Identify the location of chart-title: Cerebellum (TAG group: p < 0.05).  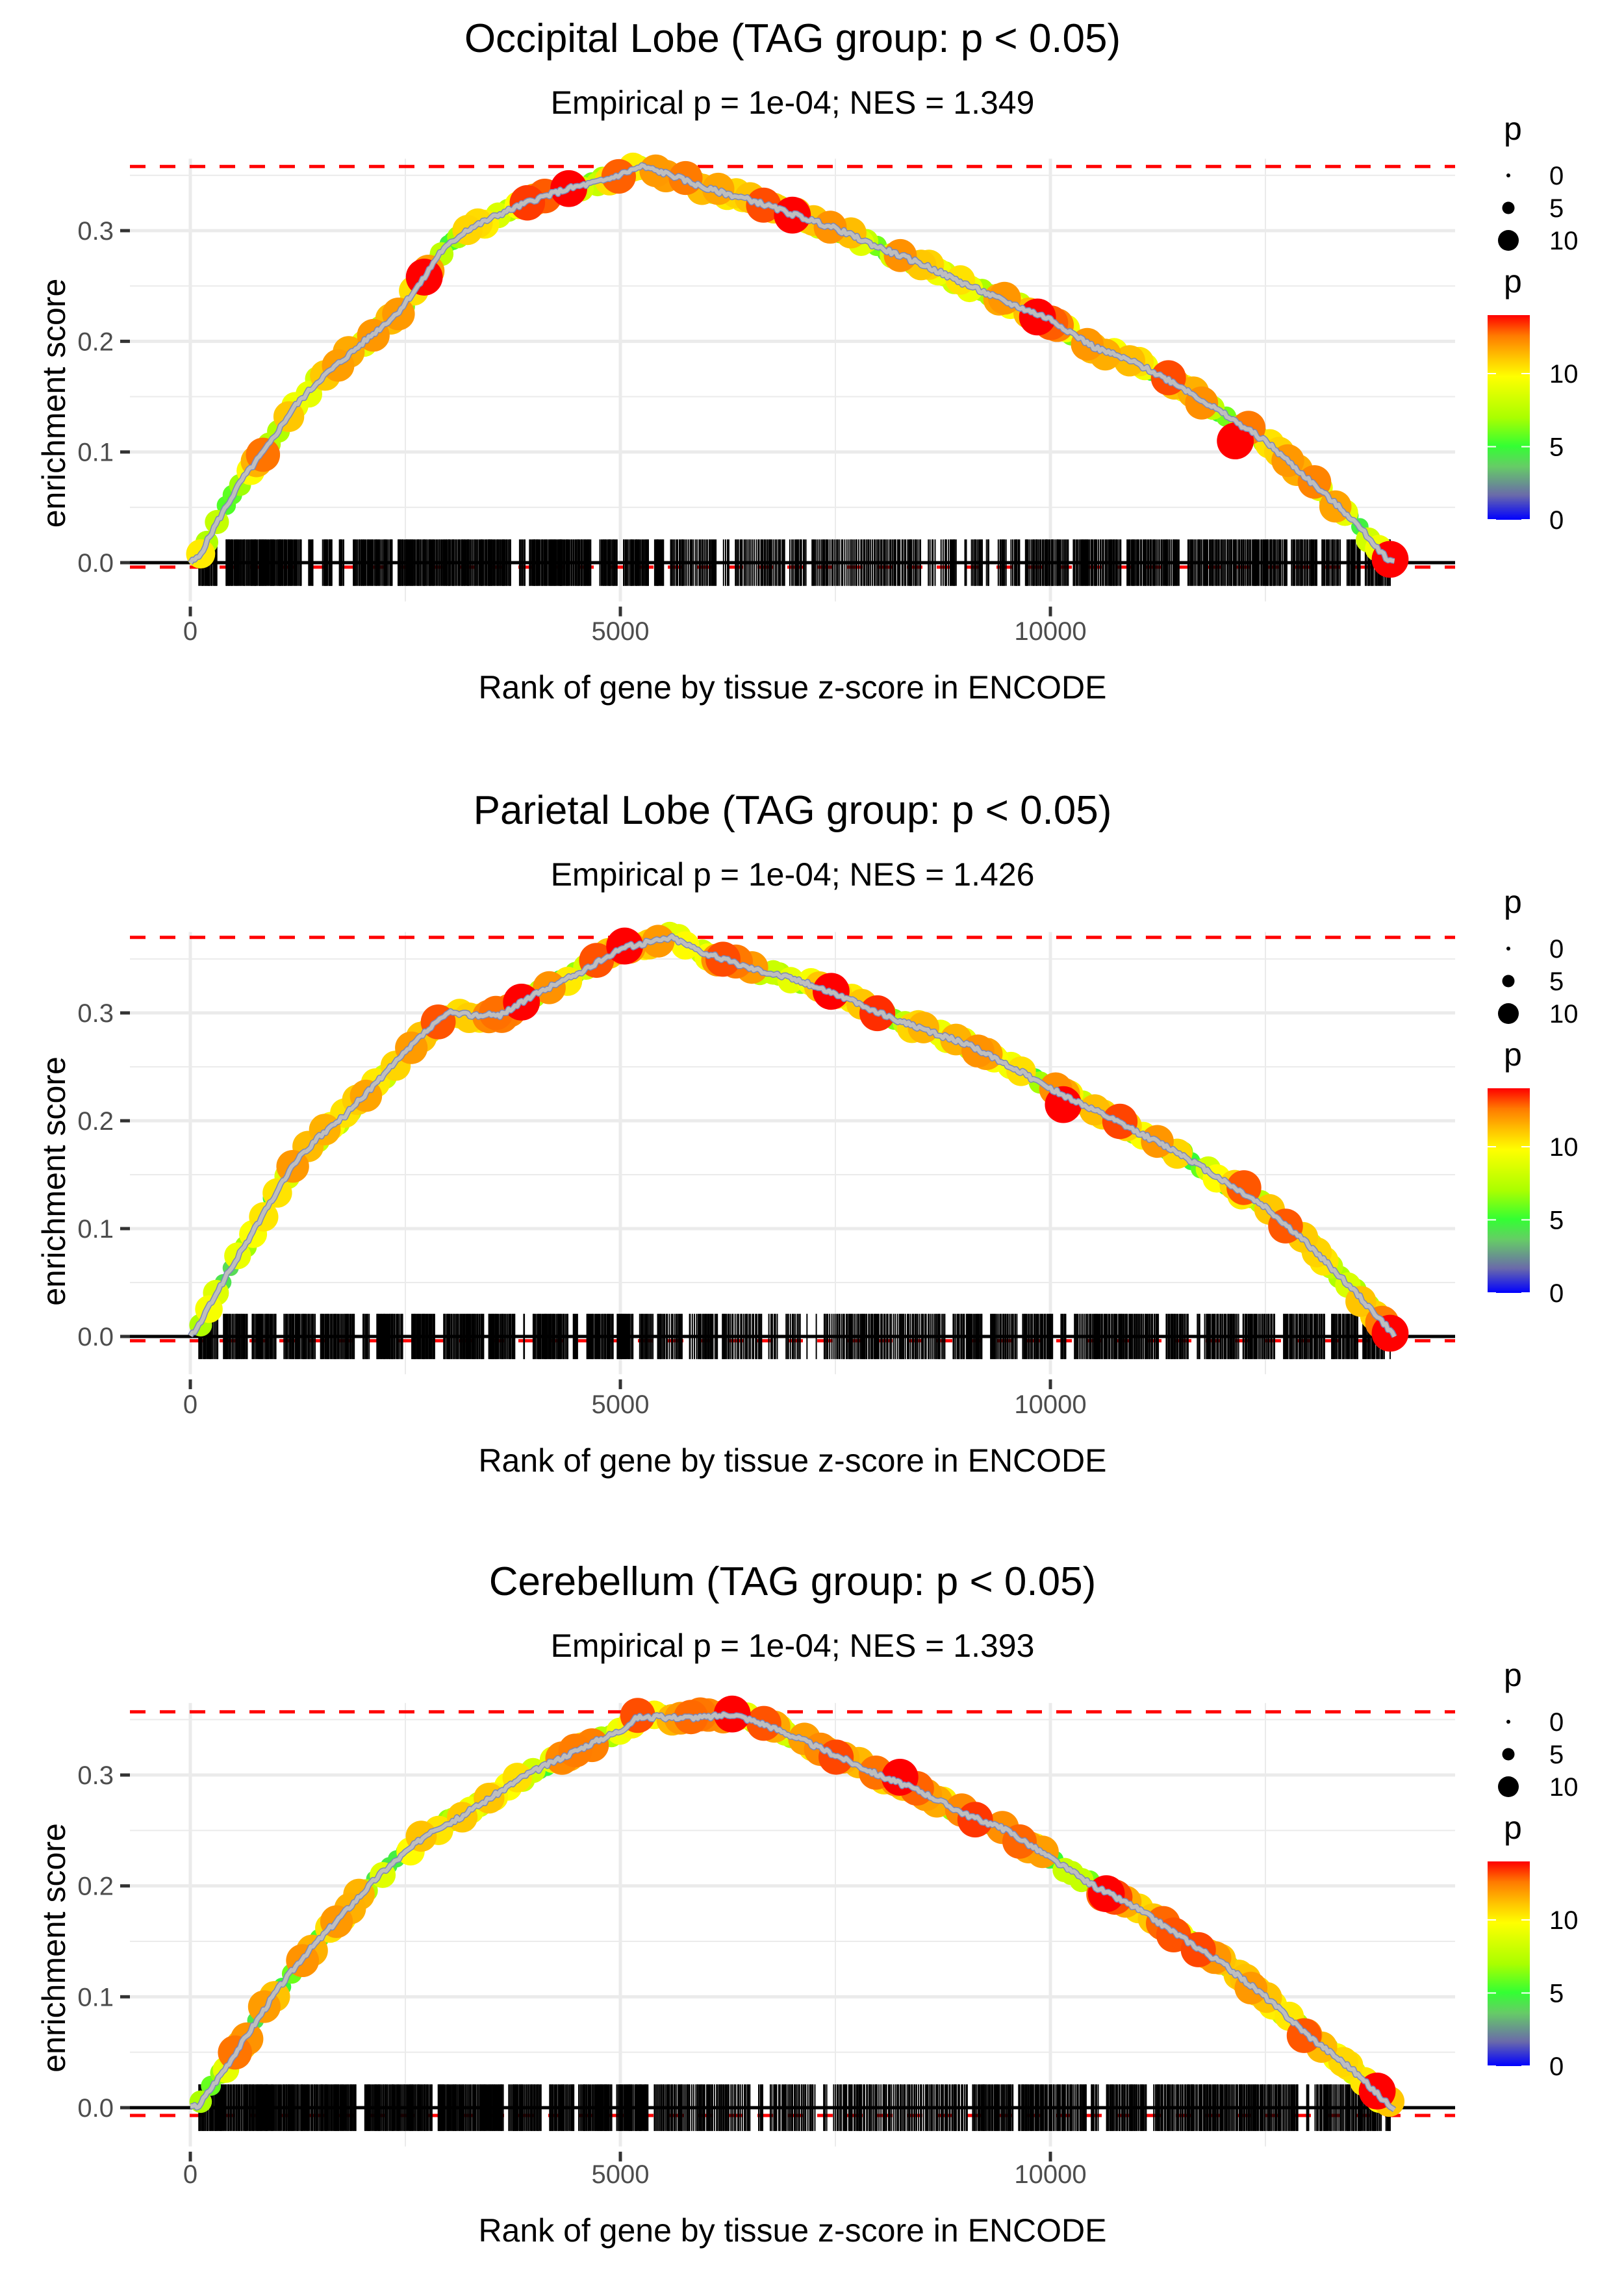
(792, 1581).